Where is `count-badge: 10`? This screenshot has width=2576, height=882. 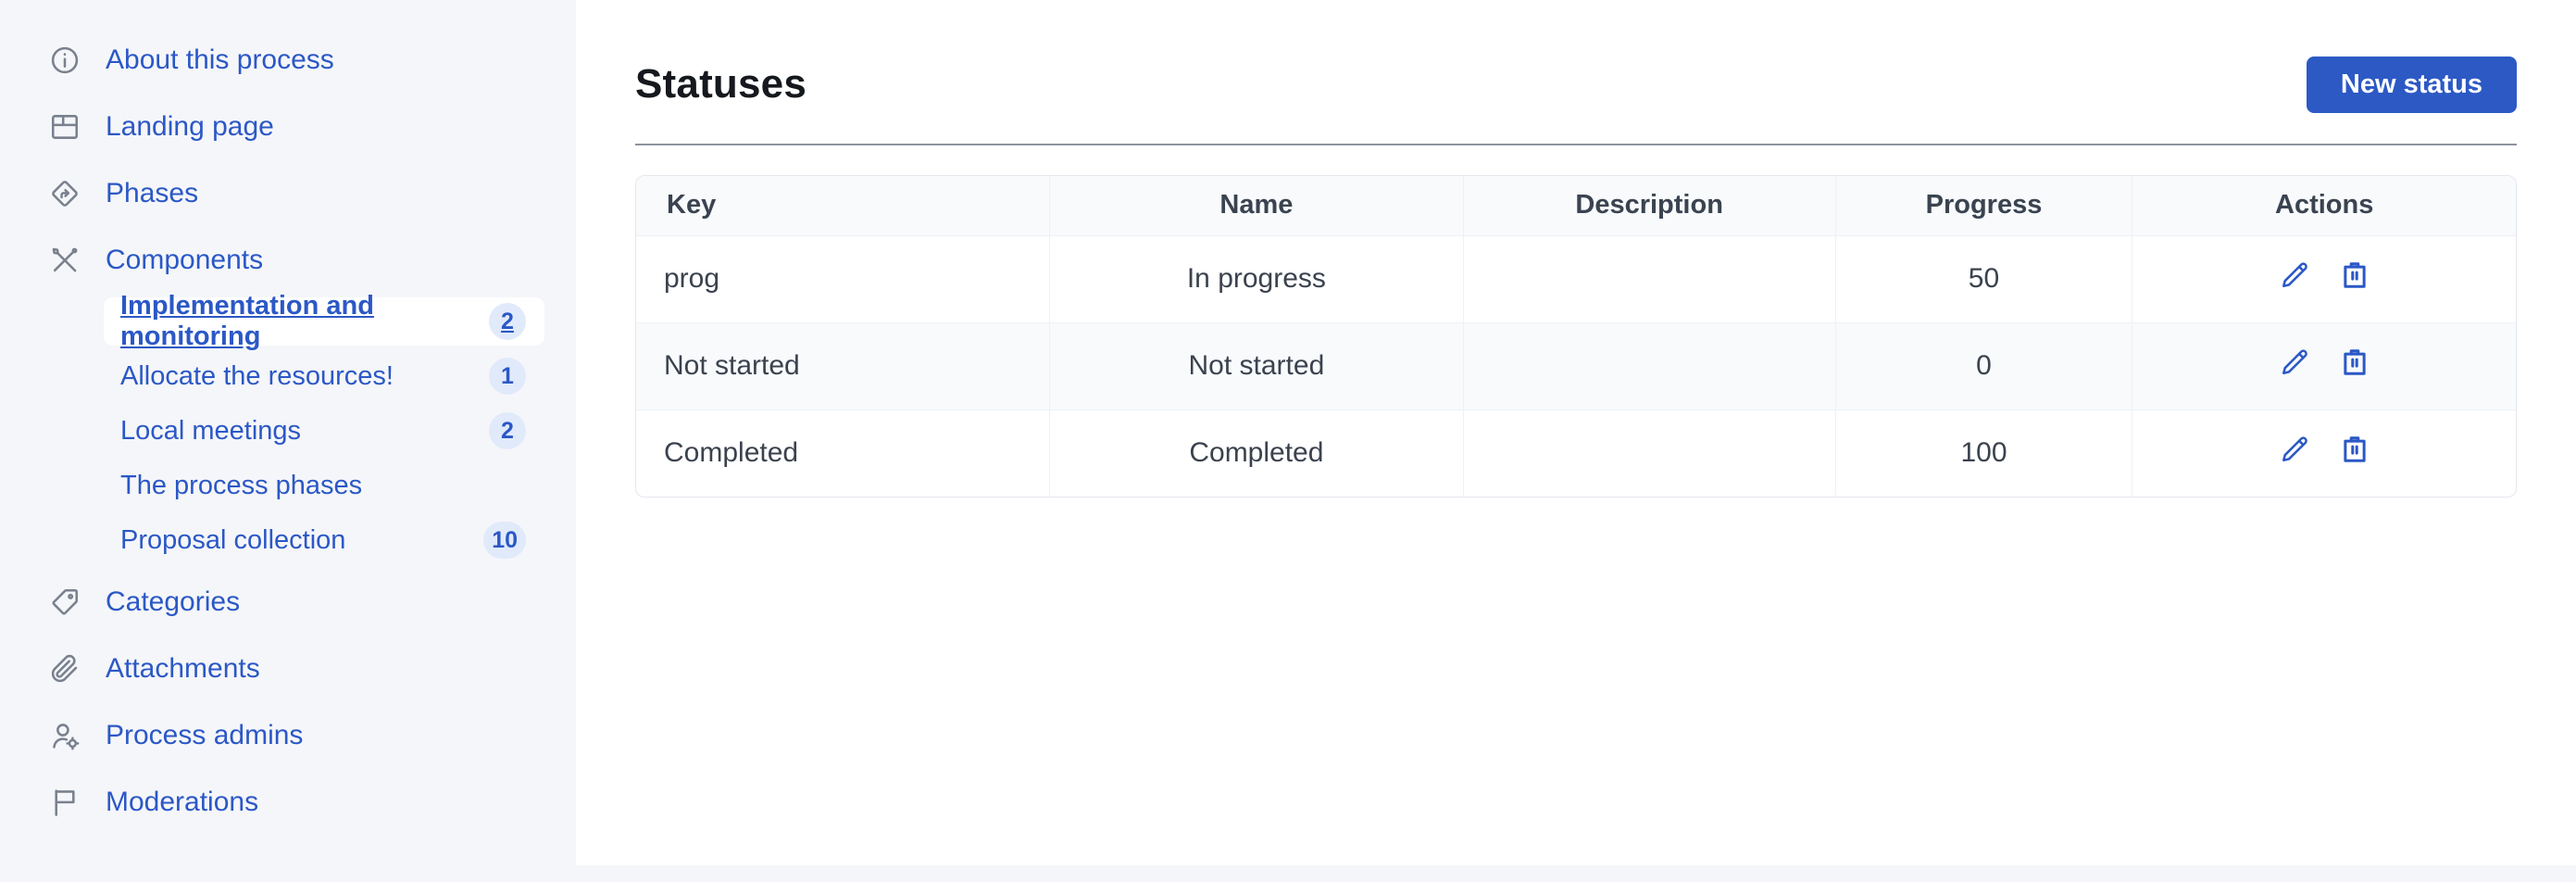 count-badge: 10 is located at coordinates (505, 540).